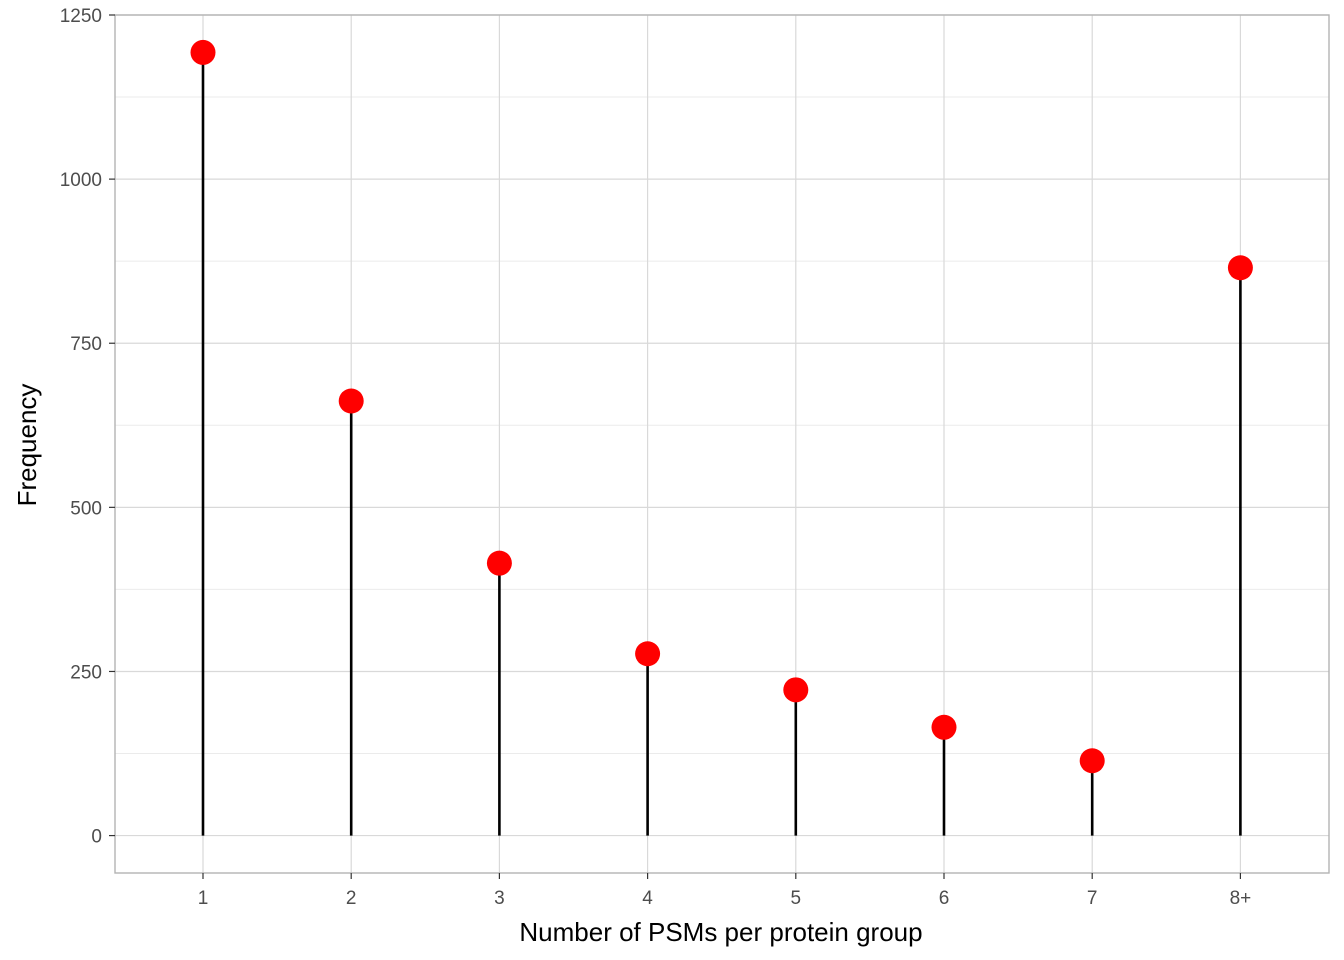  What do you see at coordinates (81, 180) in the screenshot?
I see `y-tick-label: 1000` at bounding box center [81, 180].